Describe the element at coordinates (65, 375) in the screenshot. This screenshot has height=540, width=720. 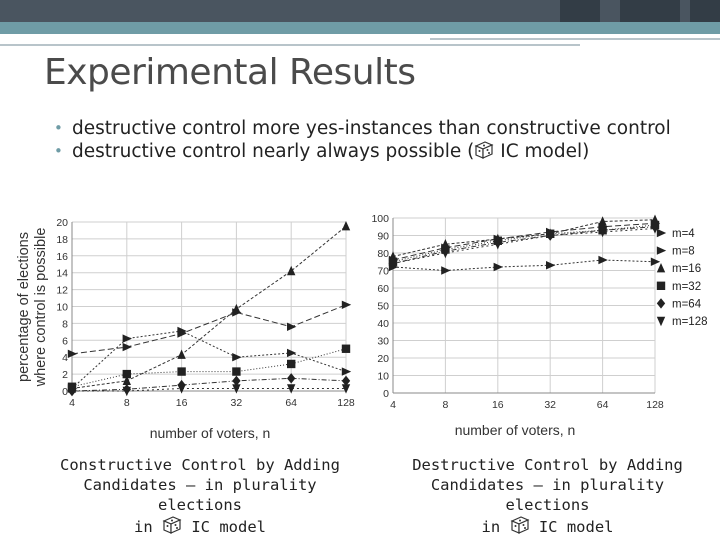
I see `y-tick-label: 2` at that location.